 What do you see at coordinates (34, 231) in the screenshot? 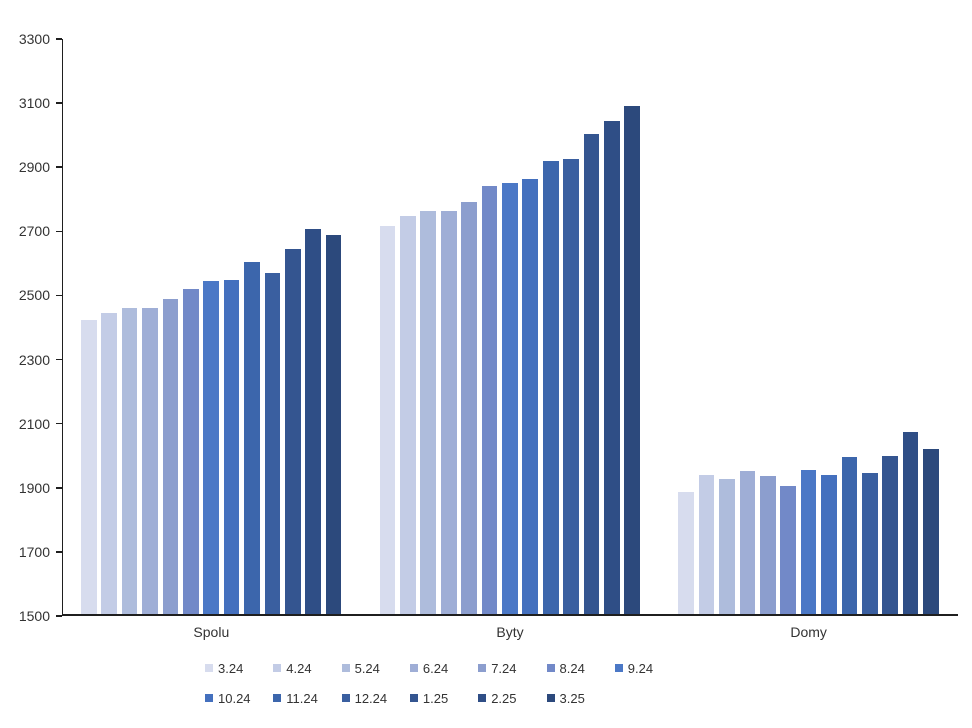
I see `y-axis-tick-label: 2700` at bounding box center [34, 231].